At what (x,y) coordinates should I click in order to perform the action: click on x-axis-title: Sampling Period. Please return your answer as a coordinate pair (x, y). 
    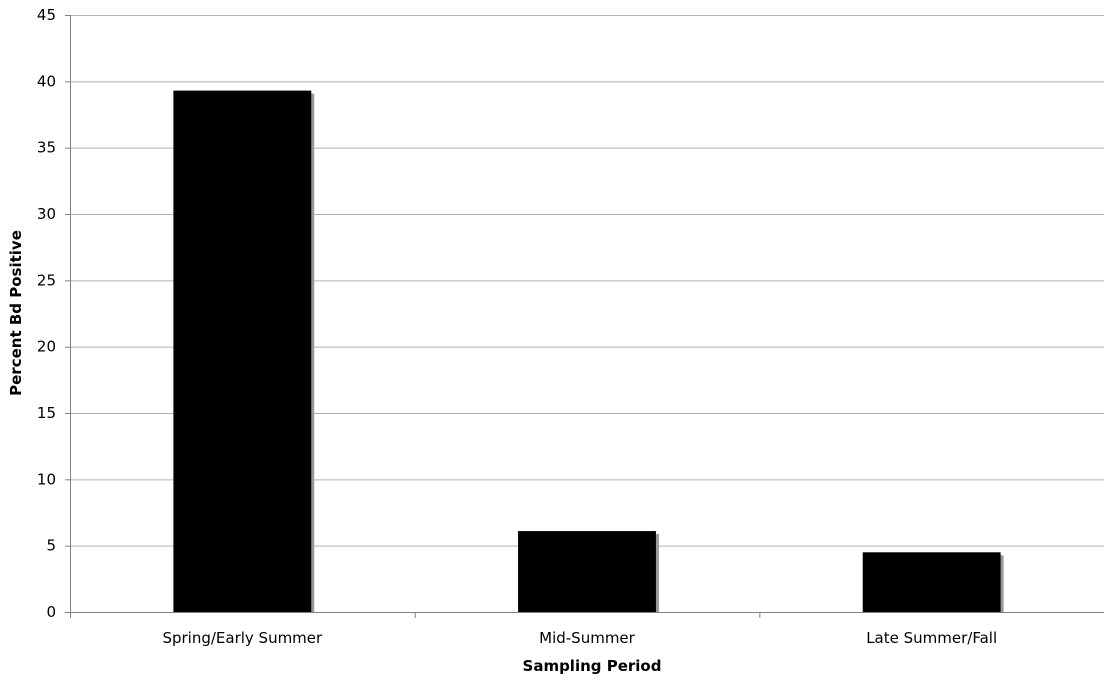
    Looking at the image, I should click on (592, 666).